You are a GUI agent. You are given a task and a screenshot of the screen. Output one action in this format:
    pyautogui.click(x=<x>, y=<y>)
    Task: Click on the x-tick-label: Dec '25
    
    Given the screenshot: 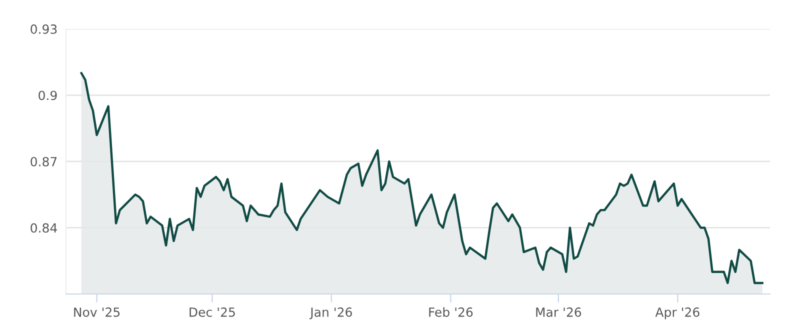 What is the action you would take?
    pyautogui.click(x=212, y=312)
    